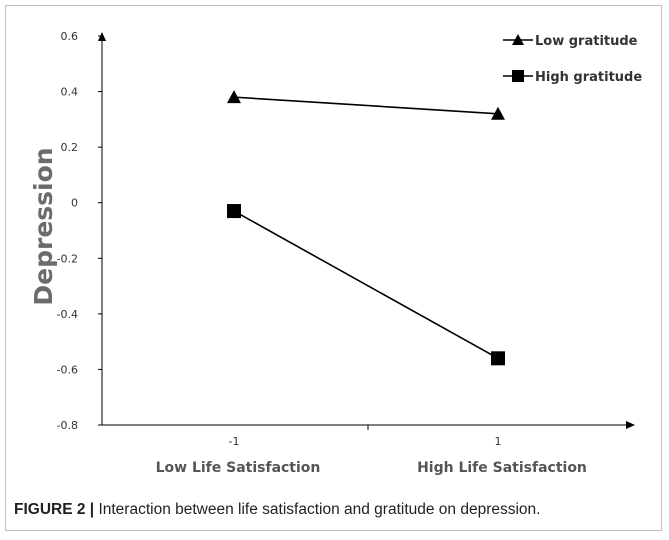 The width and height of the screenshot is (669, 540). Describe the element at coordinates (70, 92) in the screenshot. I see `y-tick-label: 0.4` at that location.